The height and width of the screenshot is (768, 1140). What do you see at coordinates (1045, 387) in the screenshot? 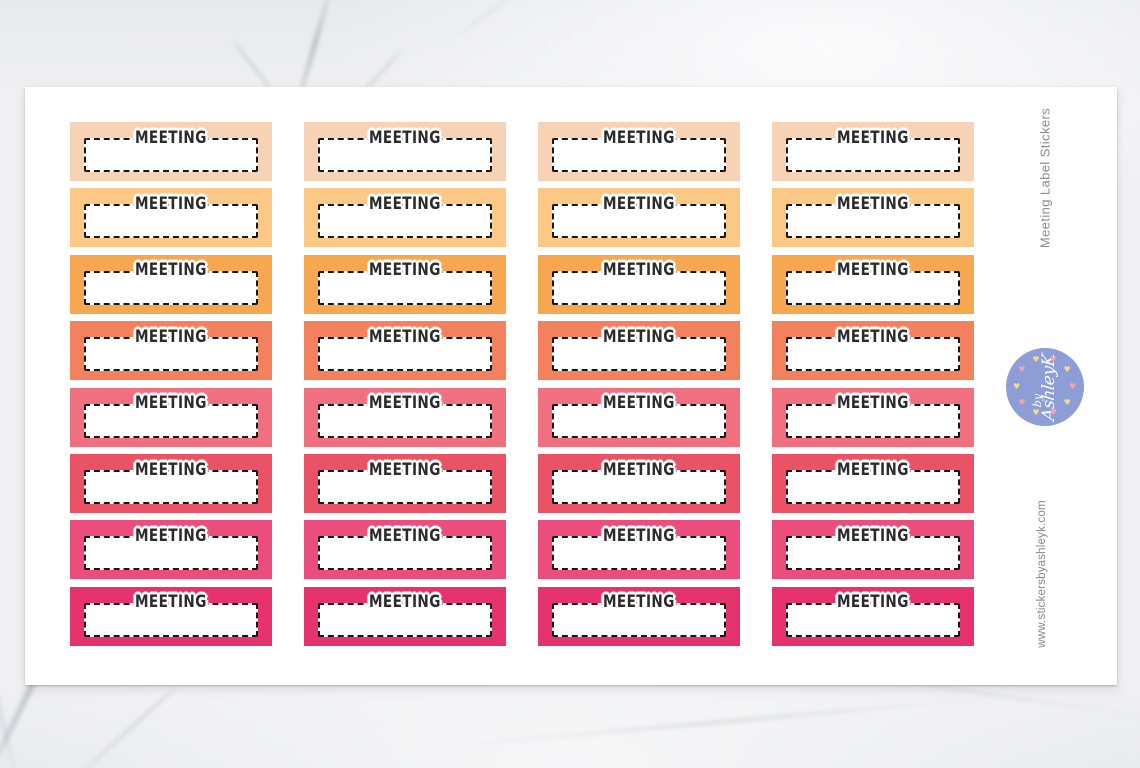
I see `logo-badge: by AshleyK ♥ ♥ ♥ ♥ ♥ ♥ ♥ ♥ ♥ ♥` at bounding box center [1045, 387].